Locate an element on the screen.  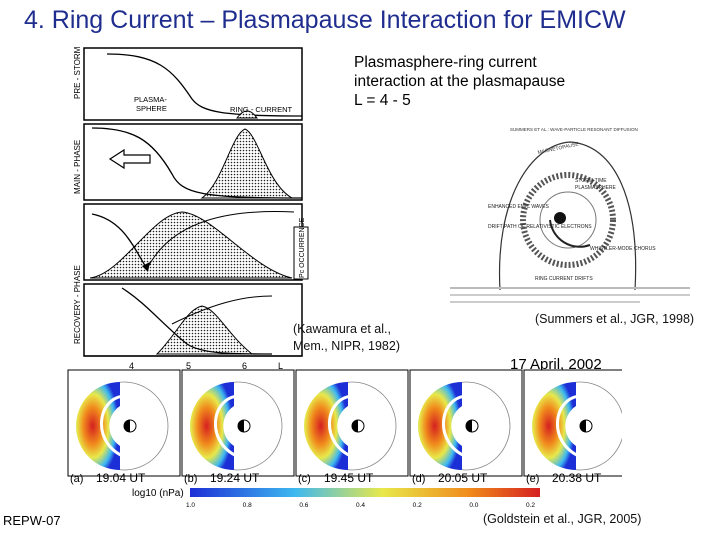
drift-path-label: DRIFT PATH OF RELATIVISTIC ELECTRONS is located at coordinates (540, 227).